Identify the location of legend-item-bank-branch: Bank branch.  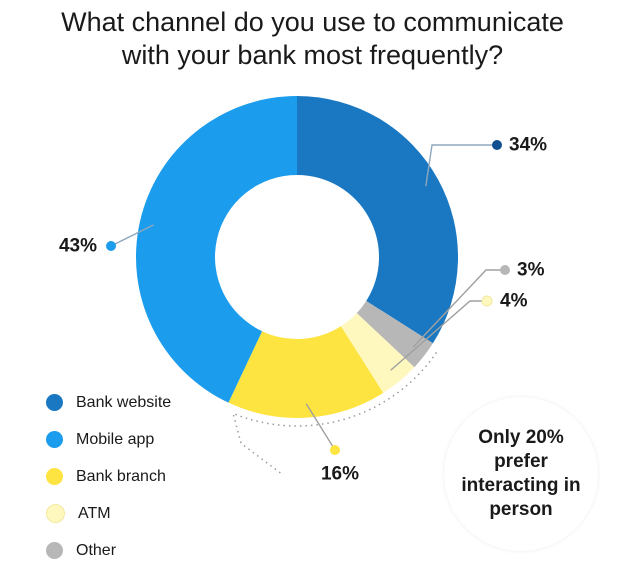
(108, 476).